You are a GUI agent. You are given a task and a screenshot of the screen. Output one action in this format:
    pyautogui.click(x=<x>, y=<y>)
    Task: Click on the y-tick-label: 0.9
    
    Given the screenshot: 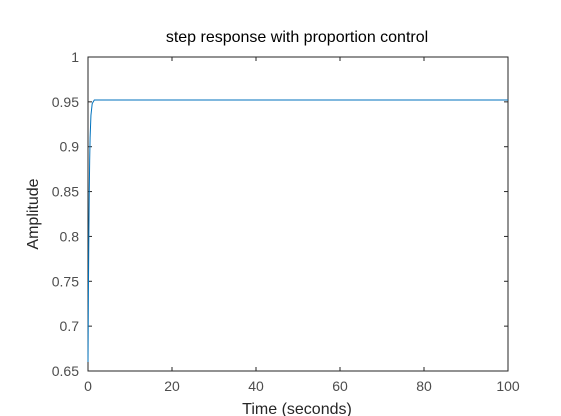 What is the action you would take?
    pyautogui.click(x=70, y=147)
    